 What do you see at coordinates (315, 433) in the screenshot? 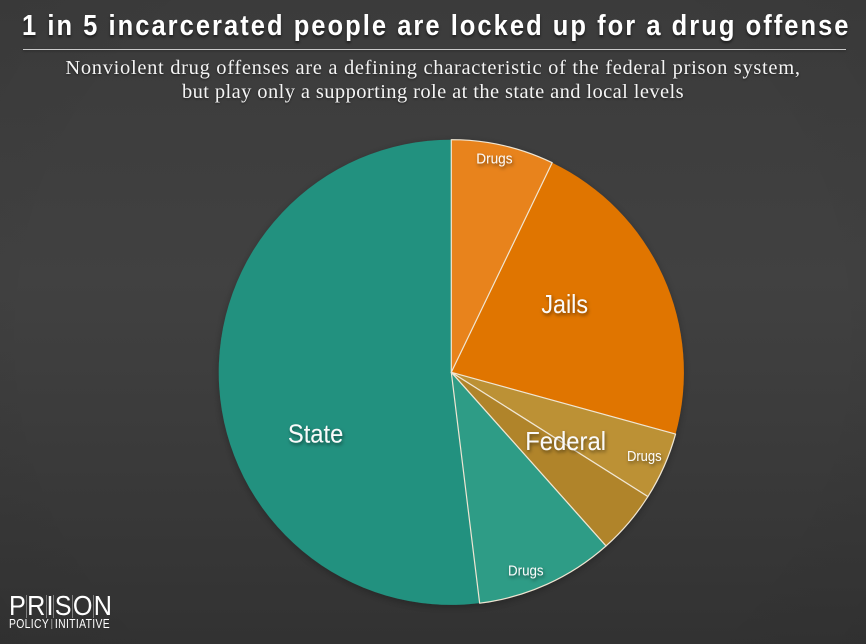
I see `svg-text: State` at bounding box center [315, 433].